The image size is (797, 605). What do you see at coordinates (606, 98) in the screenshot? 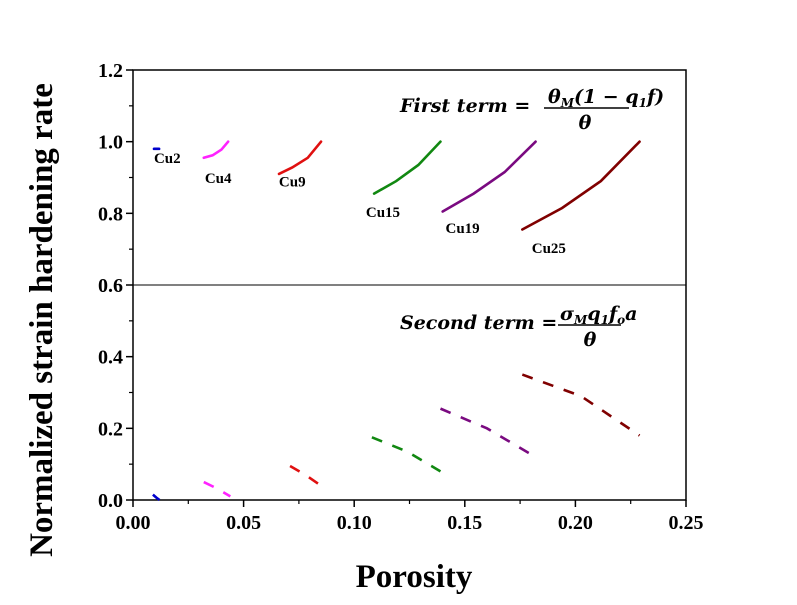
I see `first-term-numerator: θM(1 − q1f)` at bounding box center [606, 98].